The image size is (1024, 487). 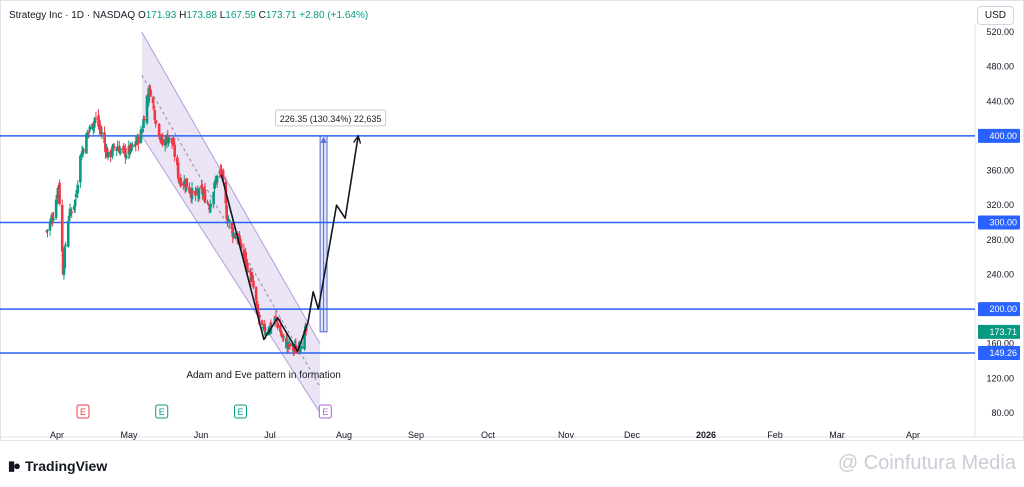 What do you see at coordinates (262, 15) in the screenshot?
I see `close-label: C` at bounding box center [262, 15].